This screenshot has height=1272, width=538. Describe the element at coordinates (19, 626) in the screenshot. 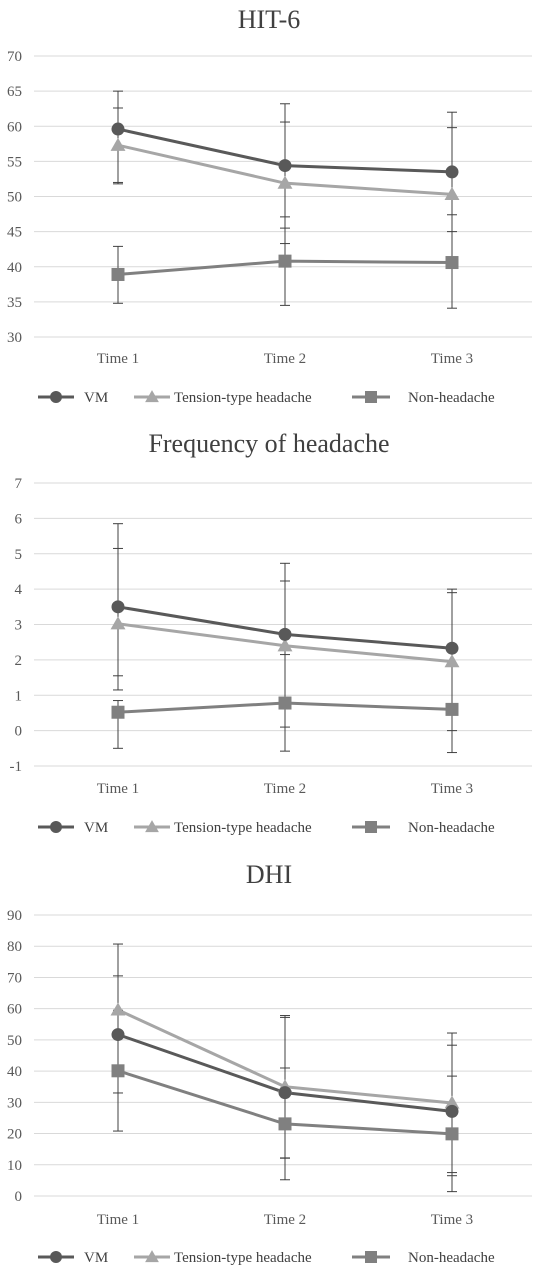

I see `y-tick-label: 3` at that location.